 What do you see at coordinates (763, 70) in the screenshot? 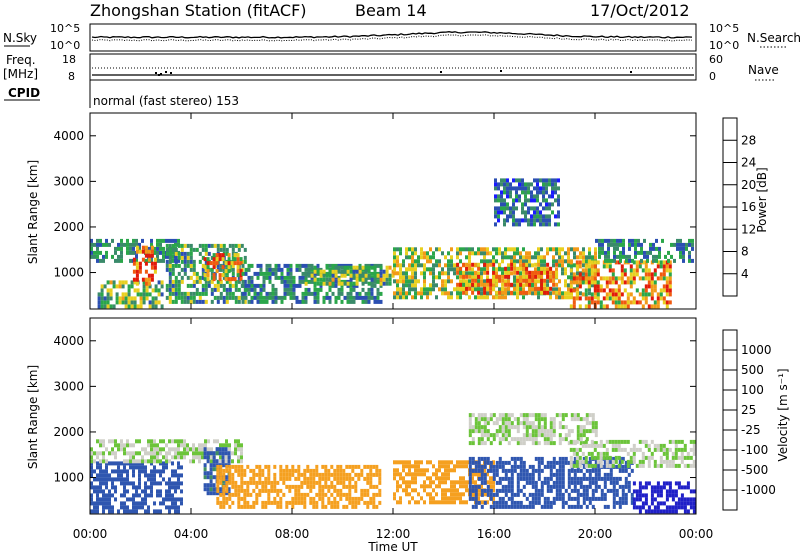
I see `nave-label: Nave` at bounding box center [763, 70].